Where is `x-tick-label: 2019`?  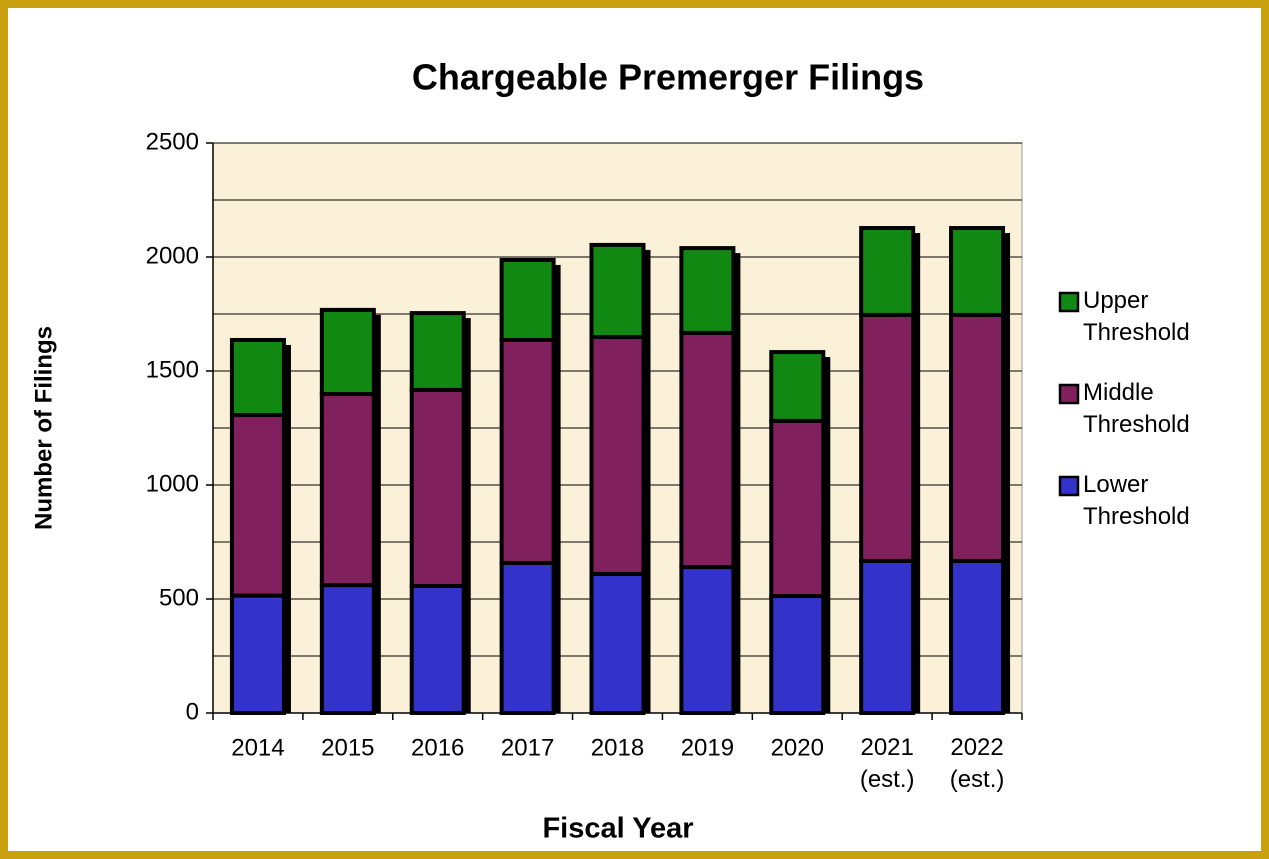 x-tick-label: 2019 is located at coordinates (707, 747).